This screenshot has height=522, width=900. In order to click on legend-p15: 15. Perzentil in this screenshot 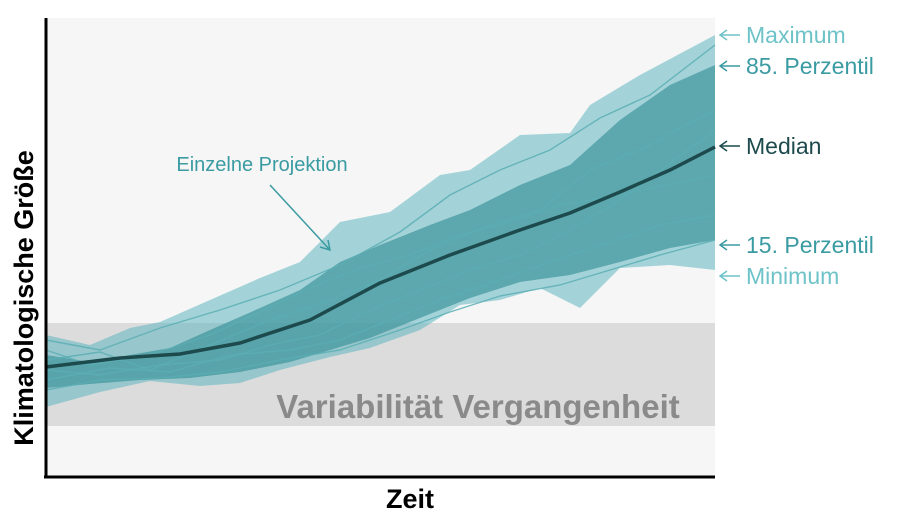, I will do `click(796, 245)`.